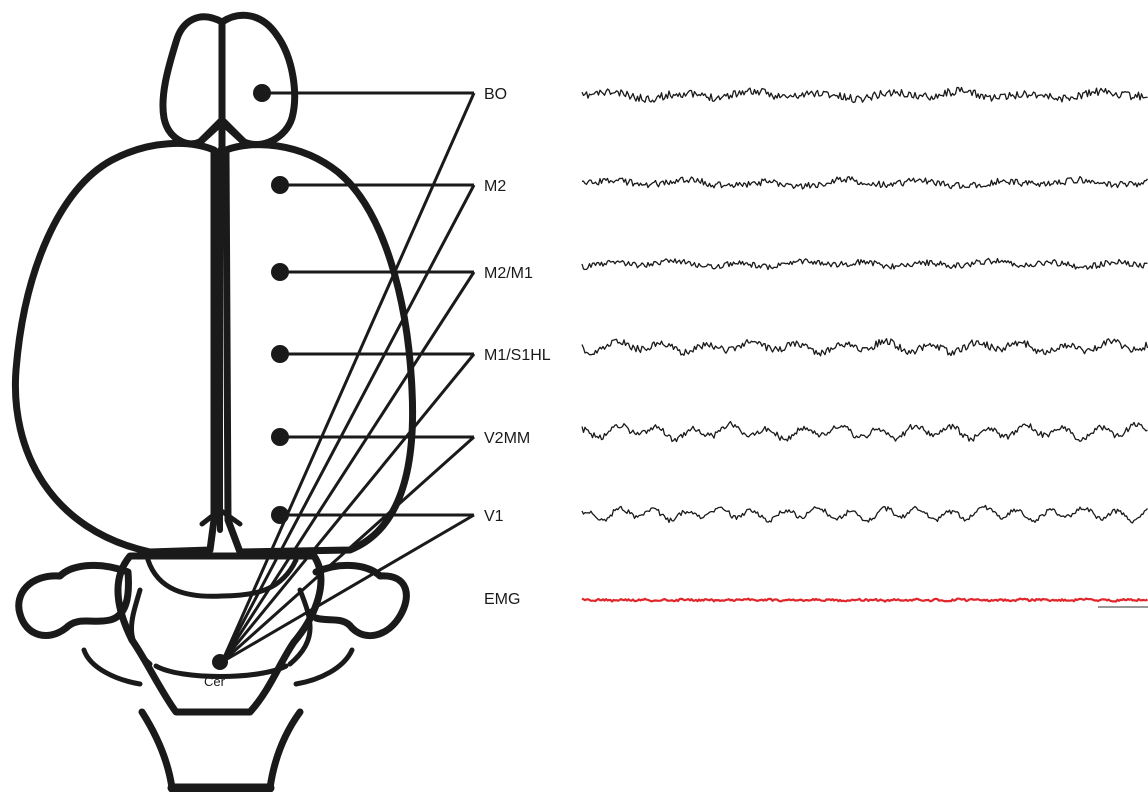 The width and height of the screenshot is (1148, 792). I want to click on trace-m2m1, so click(864, 264).